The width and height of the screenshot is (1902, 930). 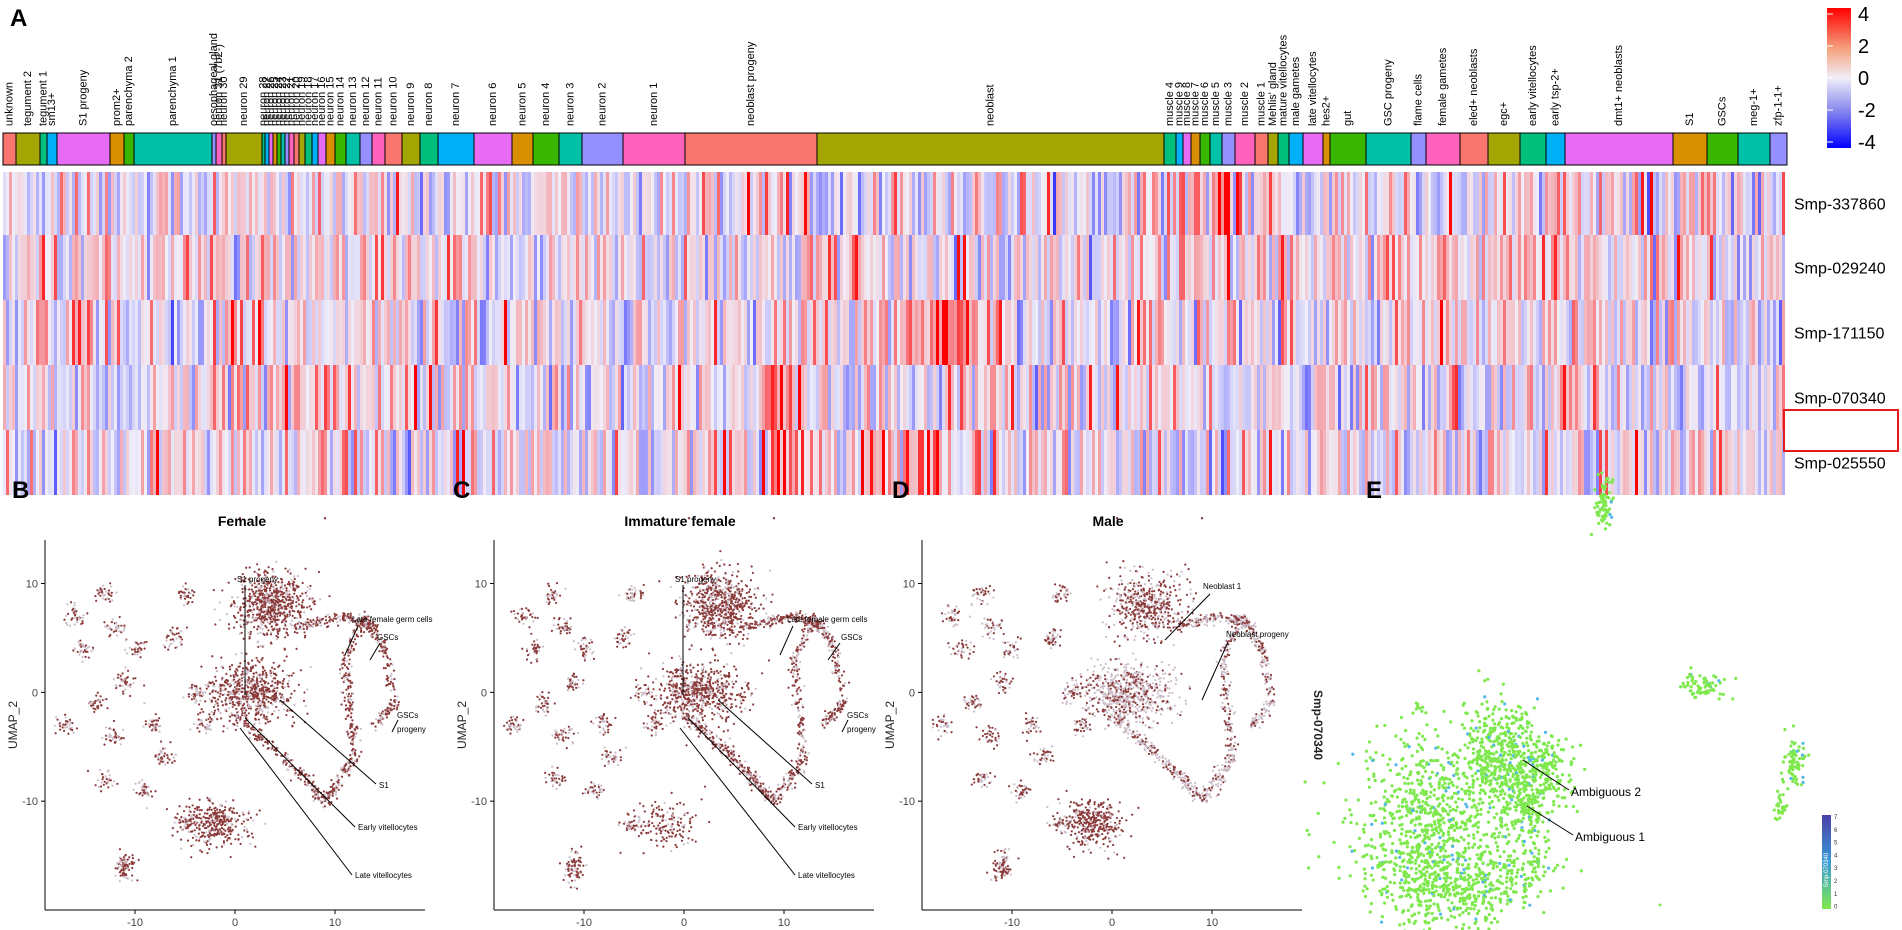 What do you see at coordinates (890, 725) in the screenshot?
I see `y-axis-label: UMAP_2` at bounding box center [890, 725].